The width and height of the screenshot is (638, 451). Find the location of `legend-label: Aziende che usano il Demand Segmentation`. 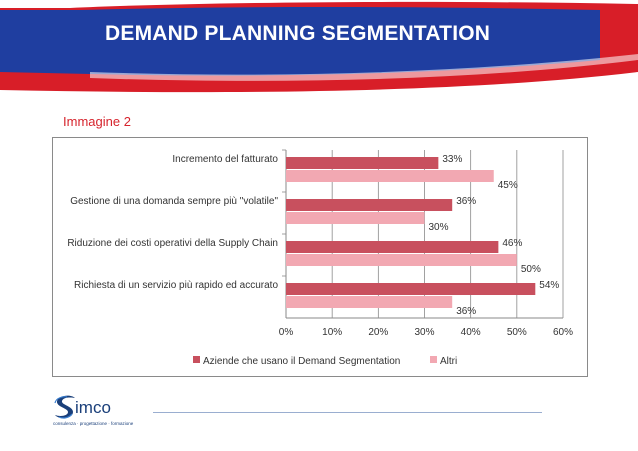

legend-label: Aziende che usano il Demand Segmentation is located at coordinates (301, 361).